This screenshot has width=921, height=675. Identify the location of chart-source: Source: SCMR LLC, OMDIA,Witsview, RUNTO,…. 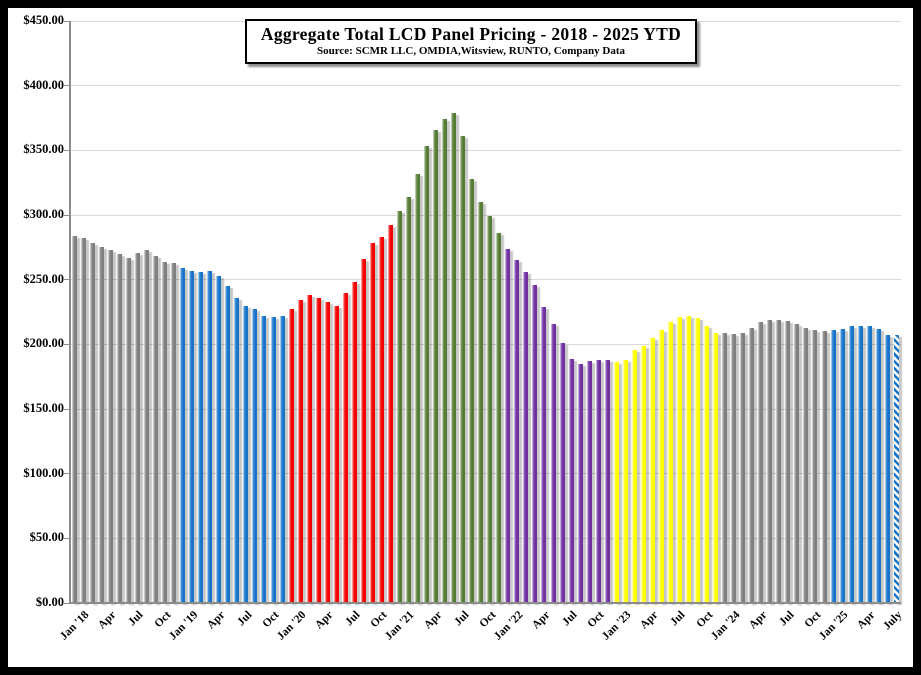
(470, 51).